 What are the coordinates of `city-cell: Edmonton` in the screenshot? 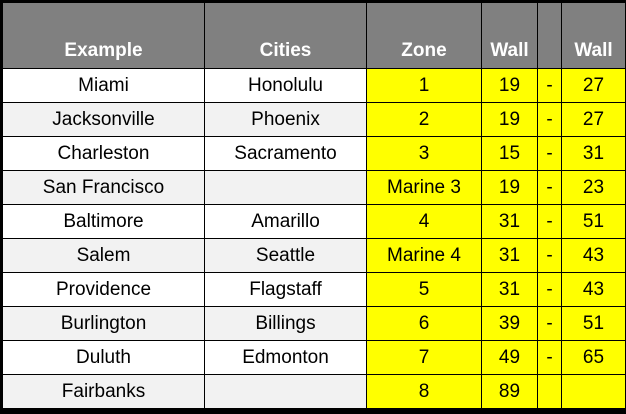 It's located at (285, 357).